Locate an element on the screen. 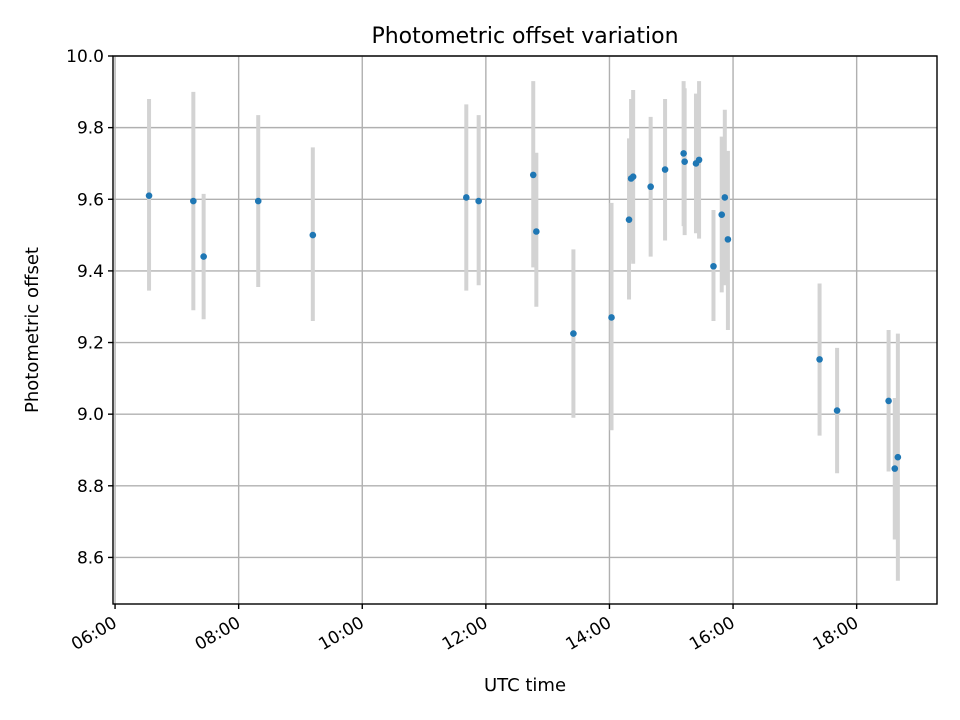 Image resolution: width=960 pixels, height=720 pixels. x-tick-label: 08:00 is located at coordinates (218, 634).